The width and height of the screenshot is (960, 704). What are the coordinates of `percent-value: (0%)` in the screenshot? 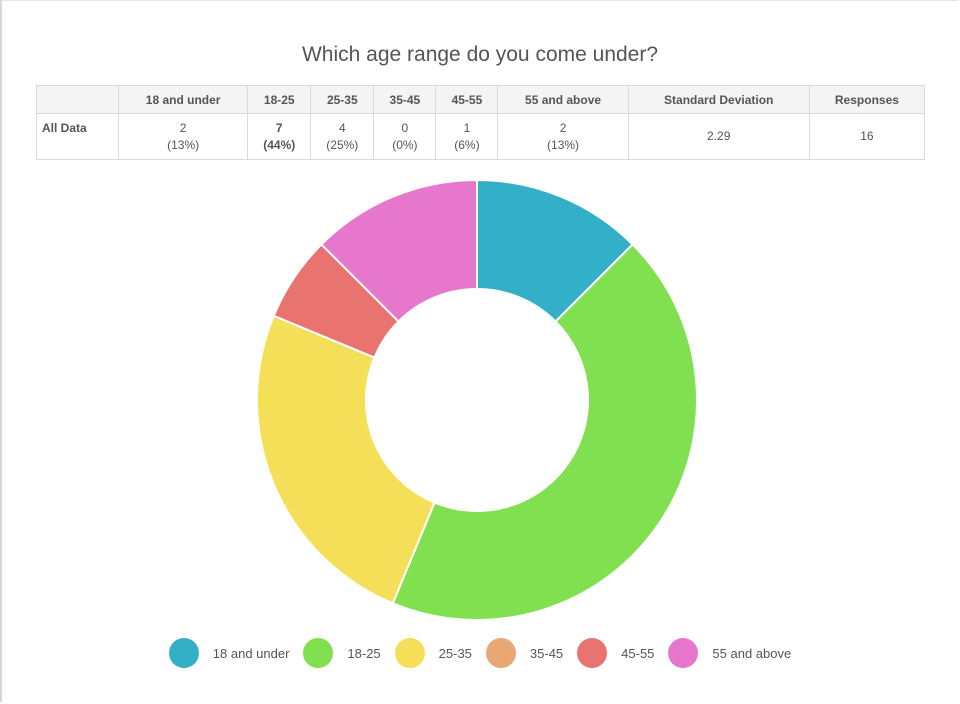 It's located at (405, 144).